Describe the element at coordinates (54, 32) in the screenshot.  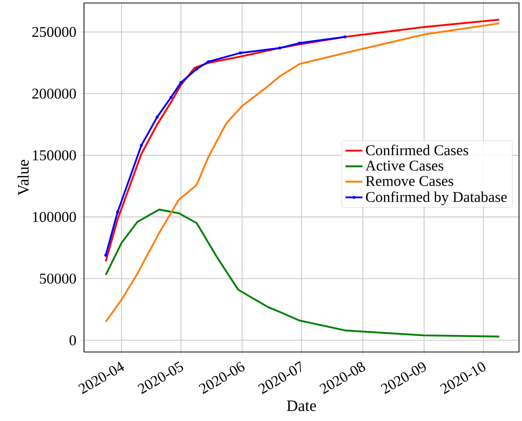
I see `y-tick-label: 250000` at that location.